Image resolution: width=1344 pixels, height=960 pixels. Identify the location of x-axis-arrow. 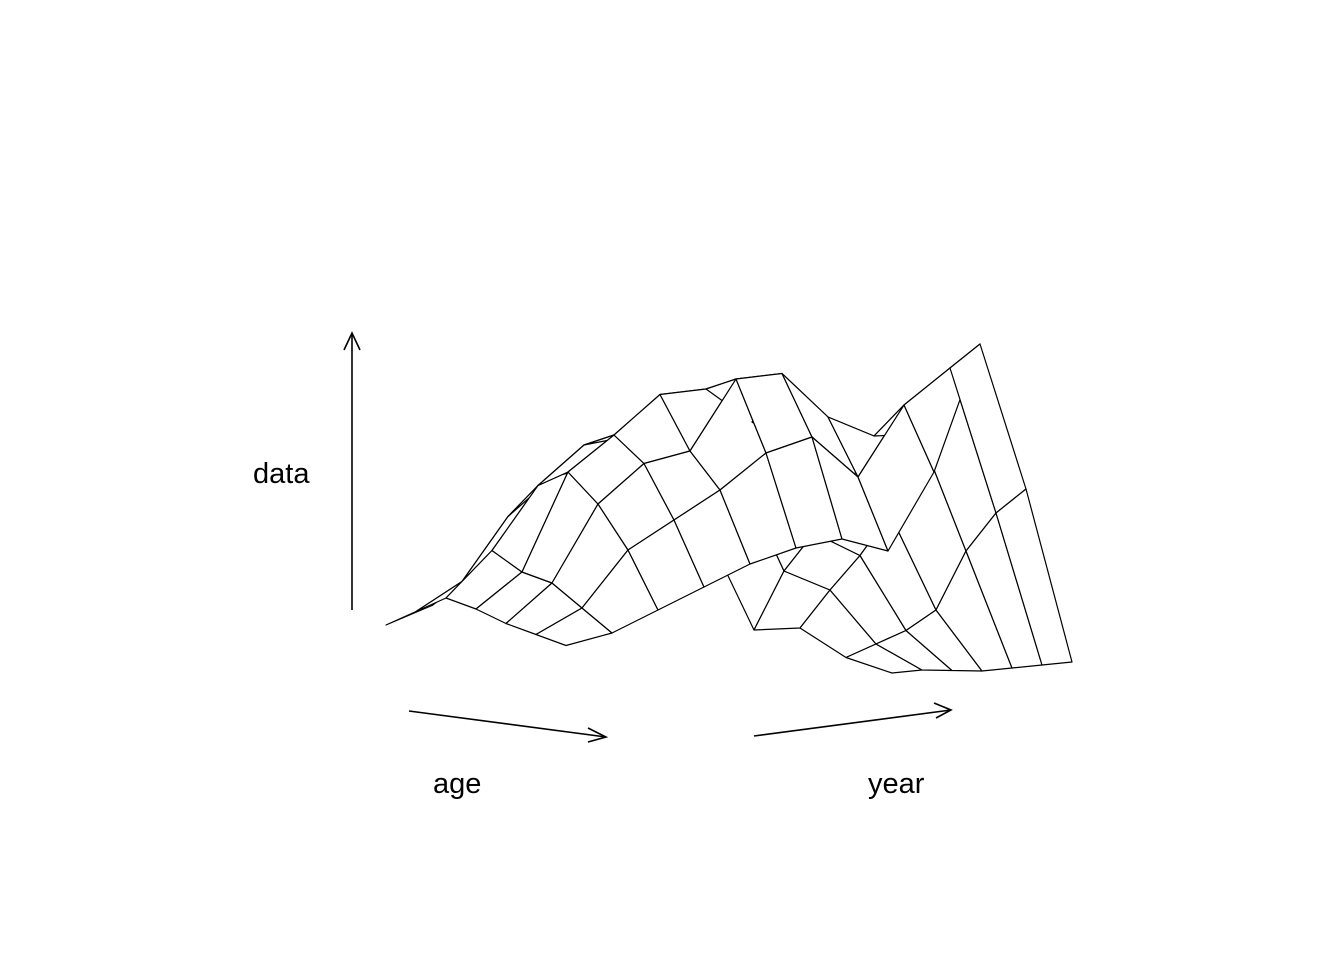
(508, 726).